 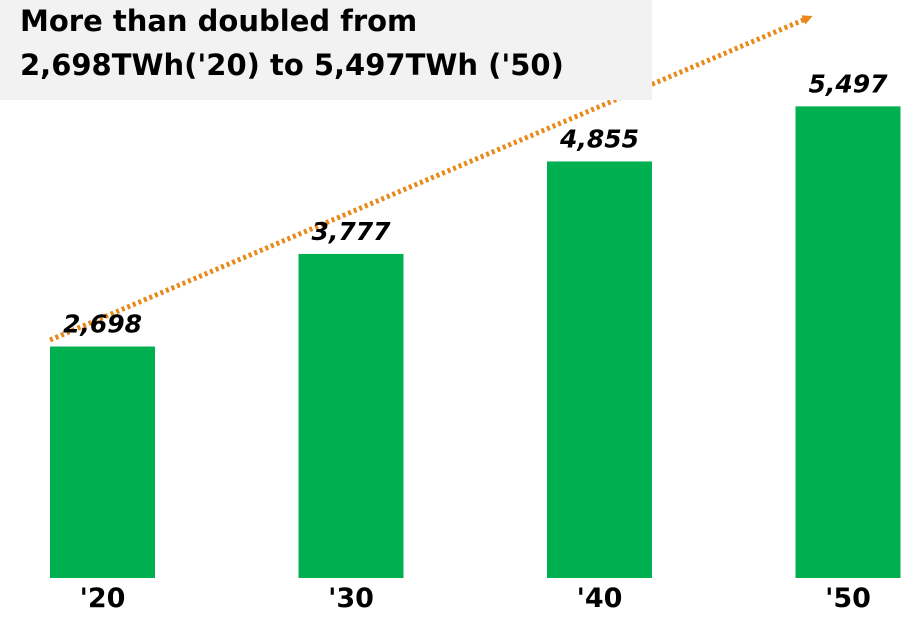 What do you see at coordinates (219, 21) in the screenshot?
I see `annotation-line-1: More than doubled from` at bounding box center [219, 21].